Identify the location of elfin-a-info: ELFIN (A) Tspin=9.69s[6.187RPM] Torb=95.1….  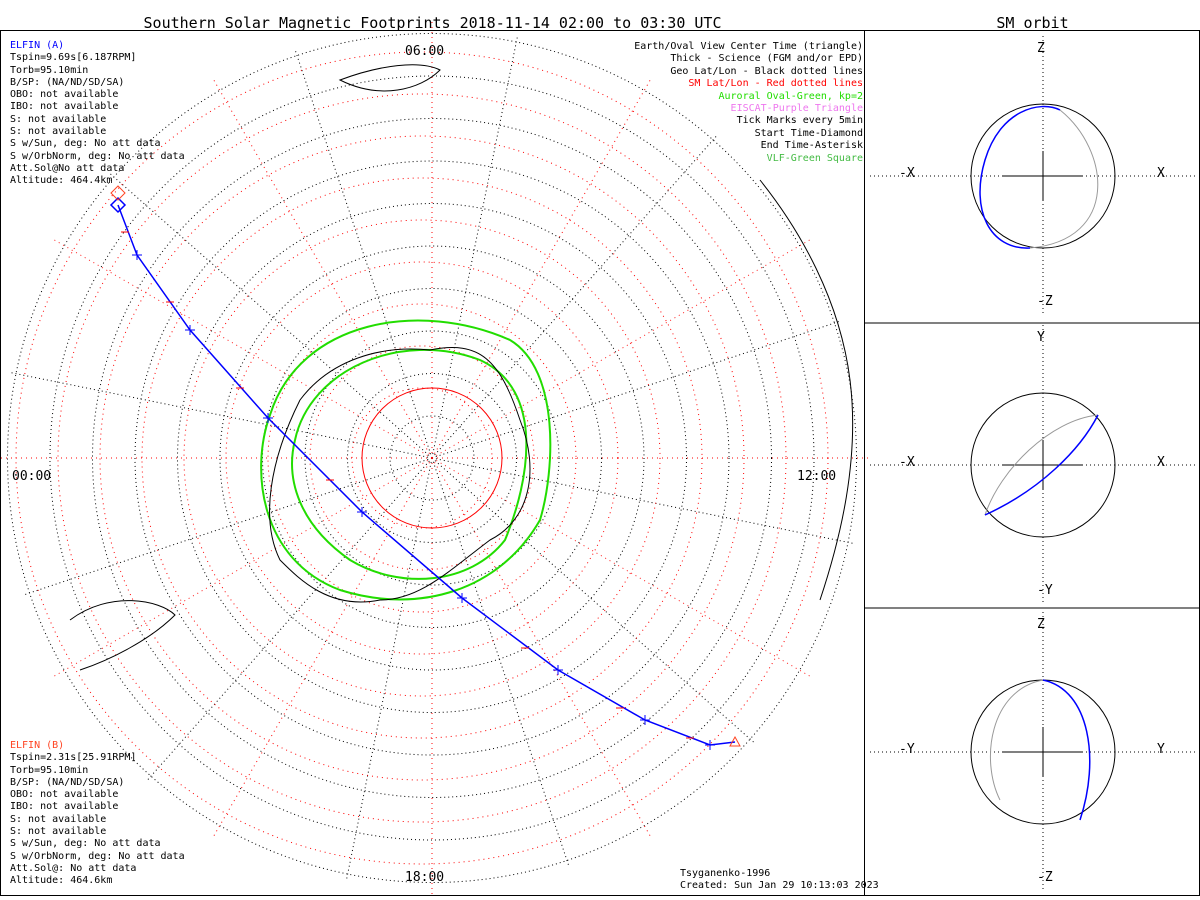
(97, 114).